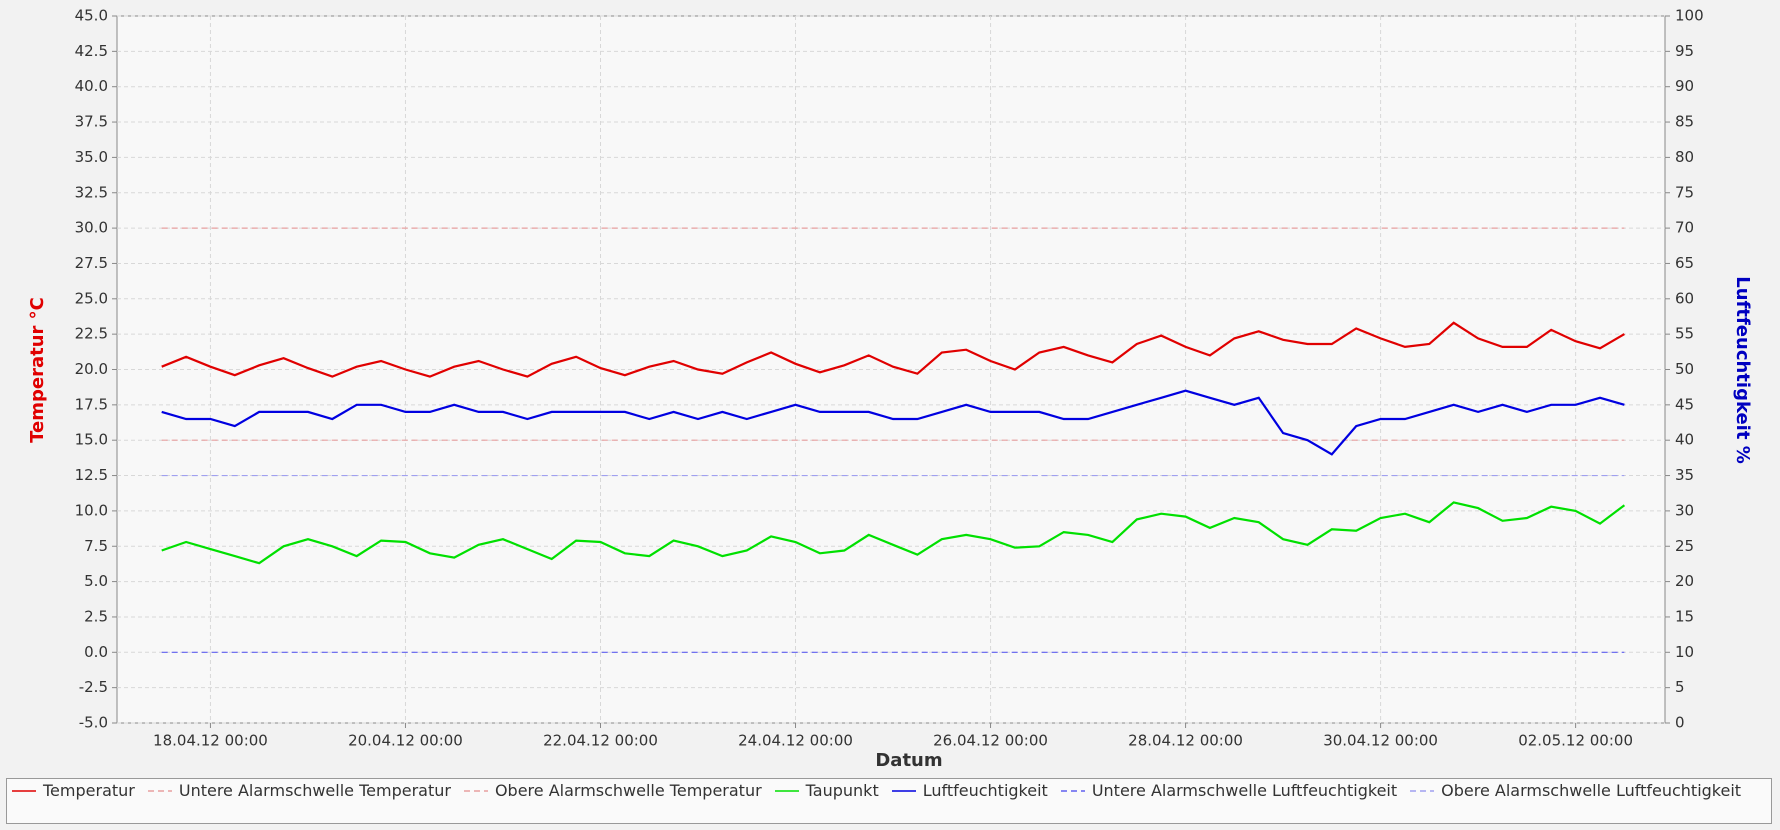 The height and width of the screenshot is (830, 1780). What do you see at coordinates (91, 16) in the screenshot?
I see `y-tick-label: 45.0` at bounding box center [91, 16].